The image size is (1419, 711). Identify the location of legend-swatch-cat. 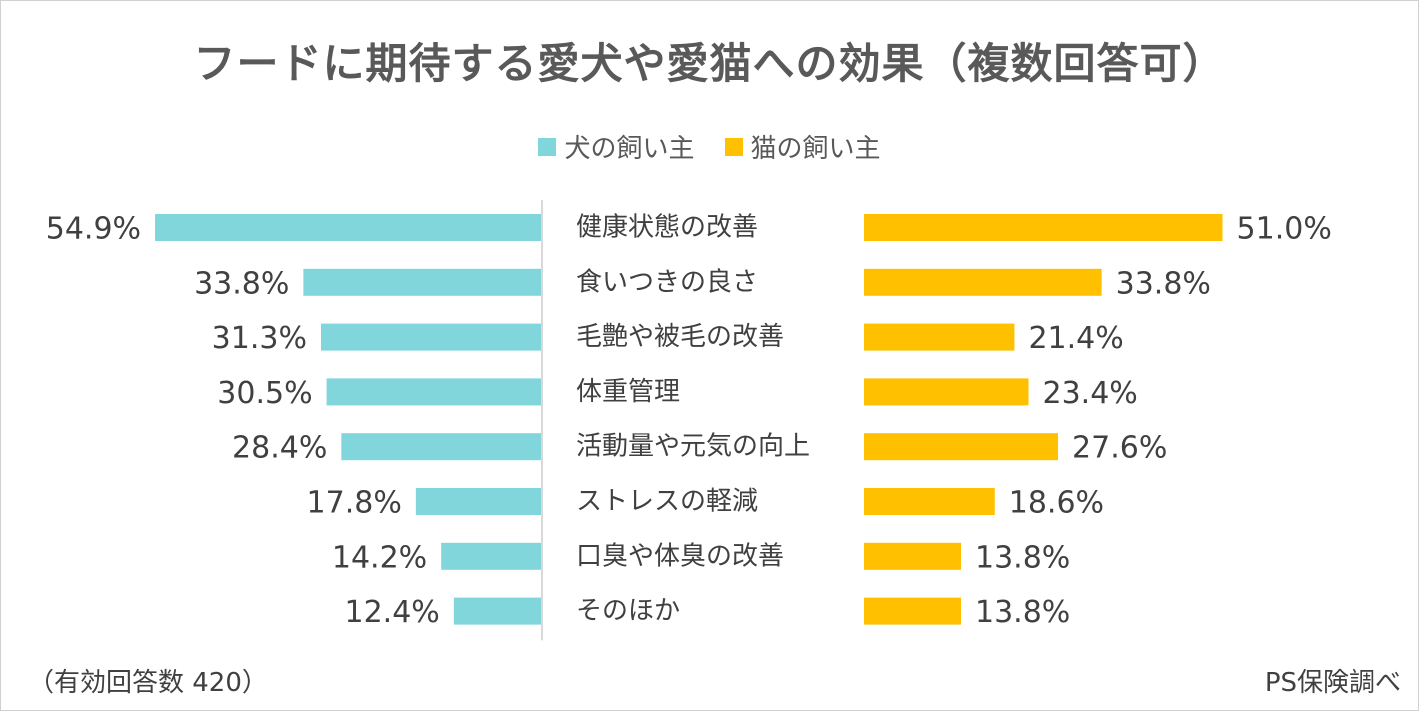
(733, 146).